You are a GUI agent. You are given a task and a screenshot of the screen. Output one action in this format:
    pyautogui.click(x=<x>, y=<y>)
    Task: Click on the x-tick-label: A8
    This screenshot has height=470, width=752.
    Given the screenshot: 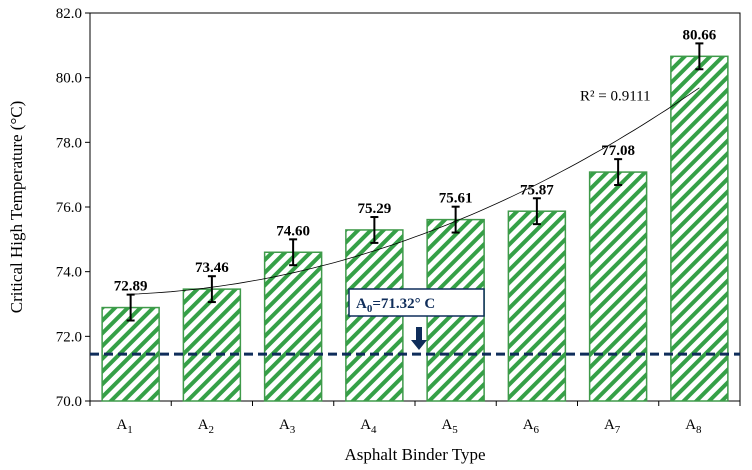 What is the action you would take?
    pyautogui.click(x=693, y=426)
    